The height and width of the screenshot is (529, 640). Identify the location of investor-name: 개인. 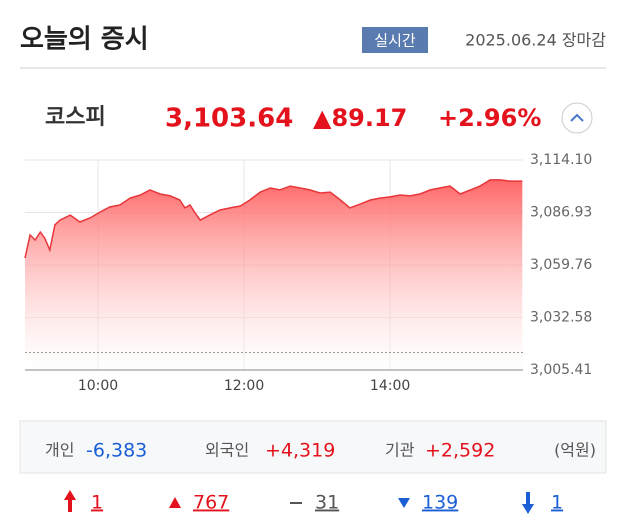
(59, 450).